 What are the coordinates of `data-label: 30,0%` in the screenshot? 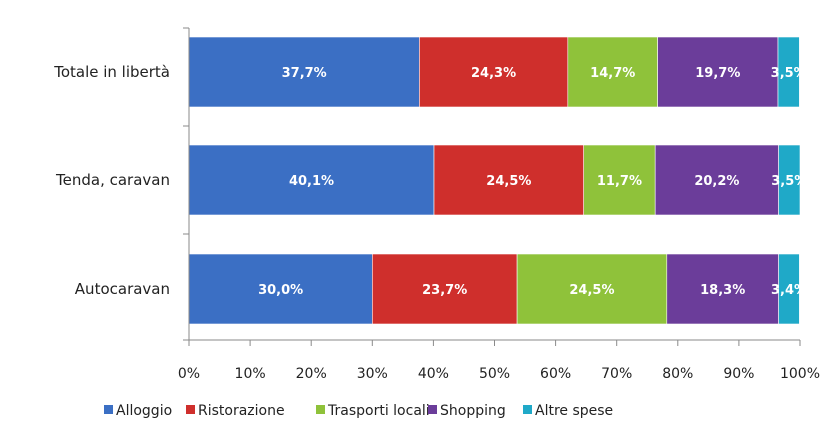 It's located at (280, 290).